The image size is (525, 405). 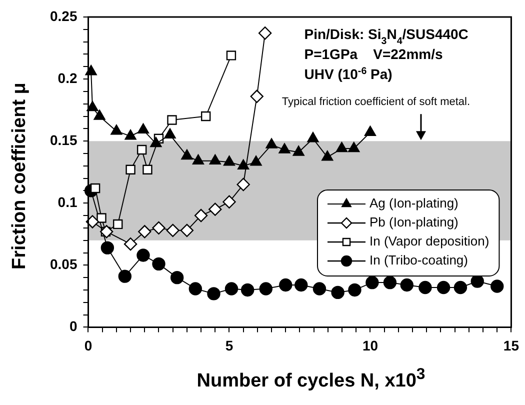 What do you see at coordinates (376, 102) in the screenshot?
I see `annotation: Typical friction coefficient of soft metal.` at bounding box center [376, 102].